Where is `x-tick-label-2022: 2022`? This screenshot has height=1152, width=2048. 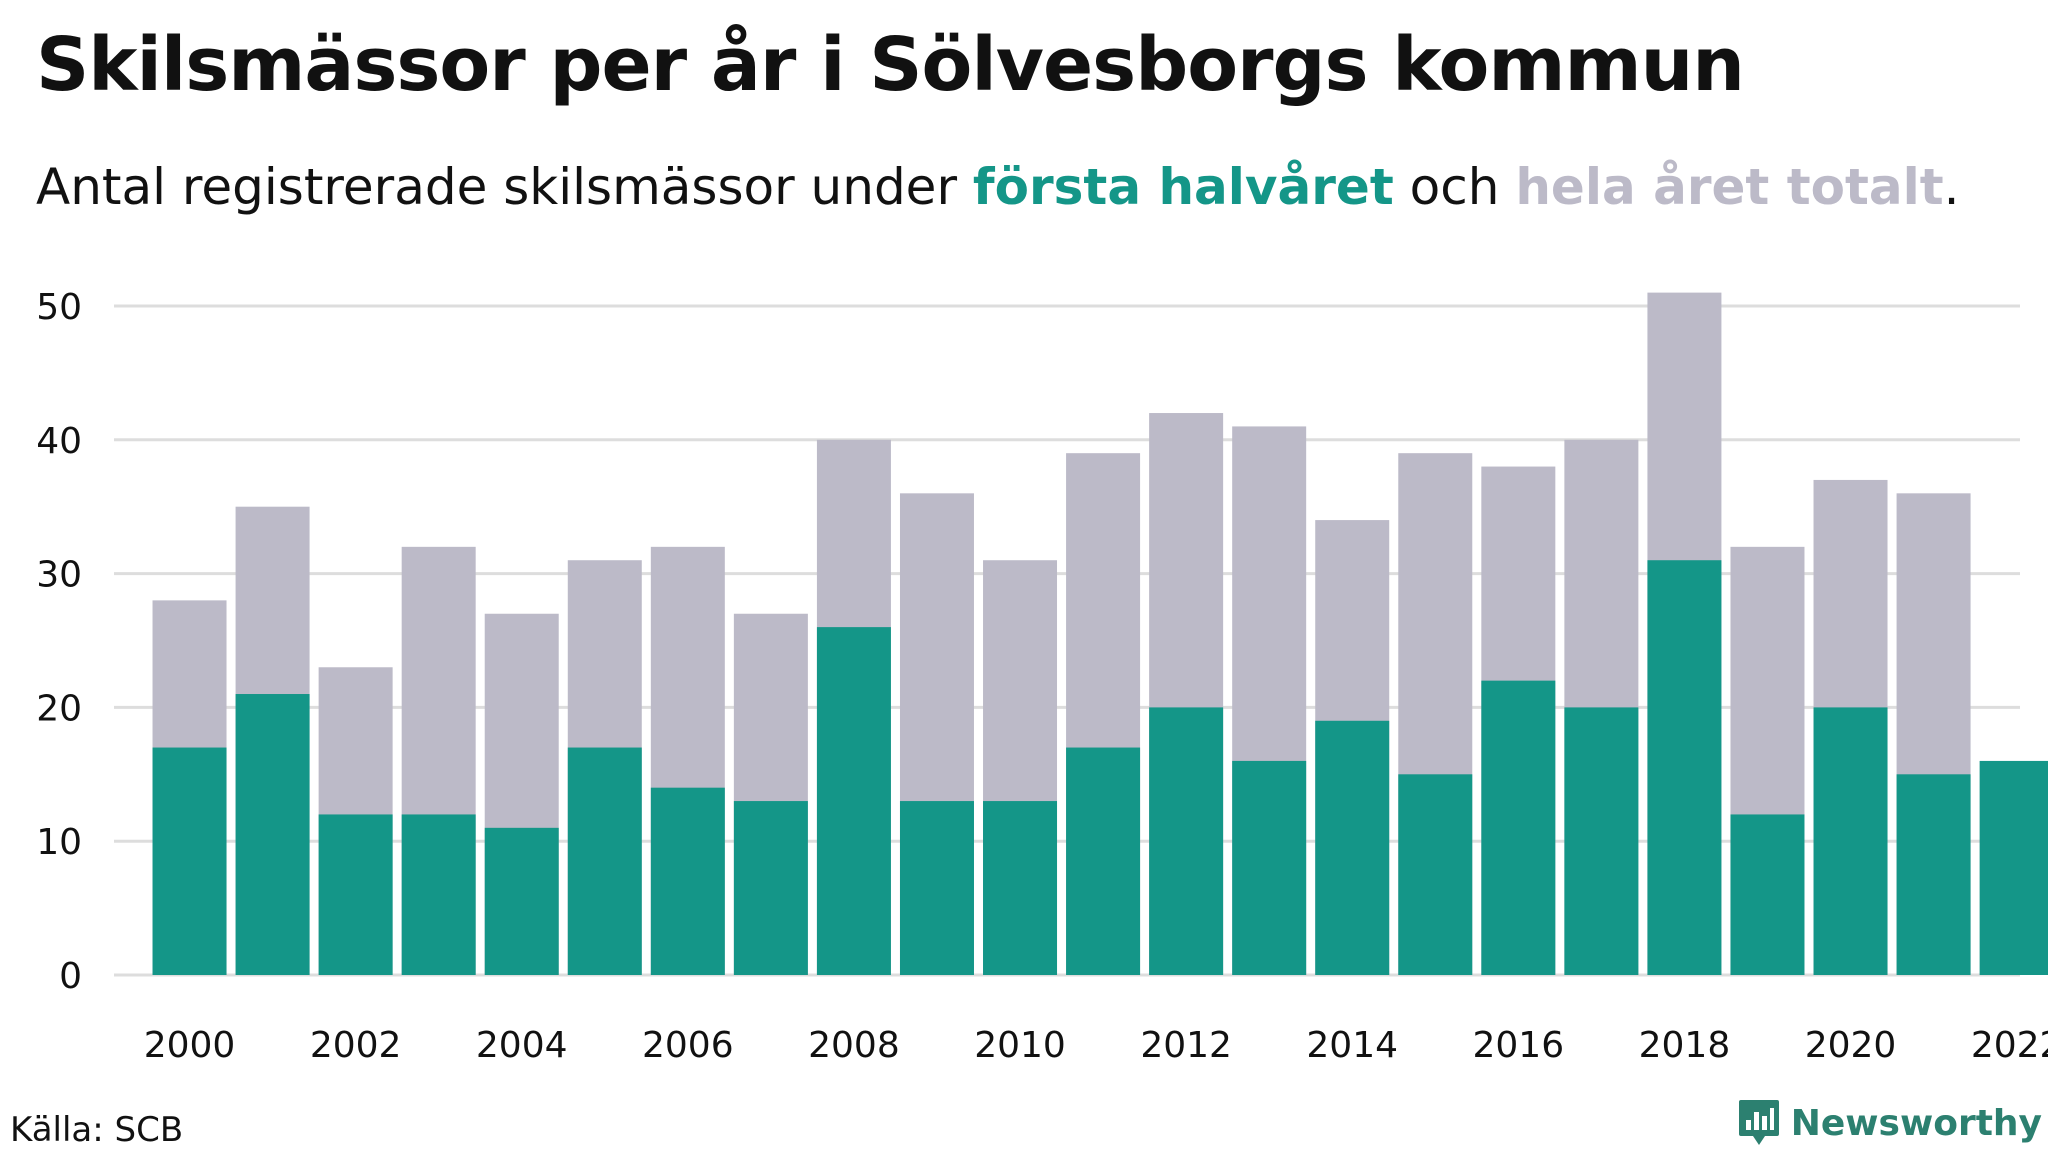
x-tick-label-2022: 2022 is located at coordinates (2009, 1045).